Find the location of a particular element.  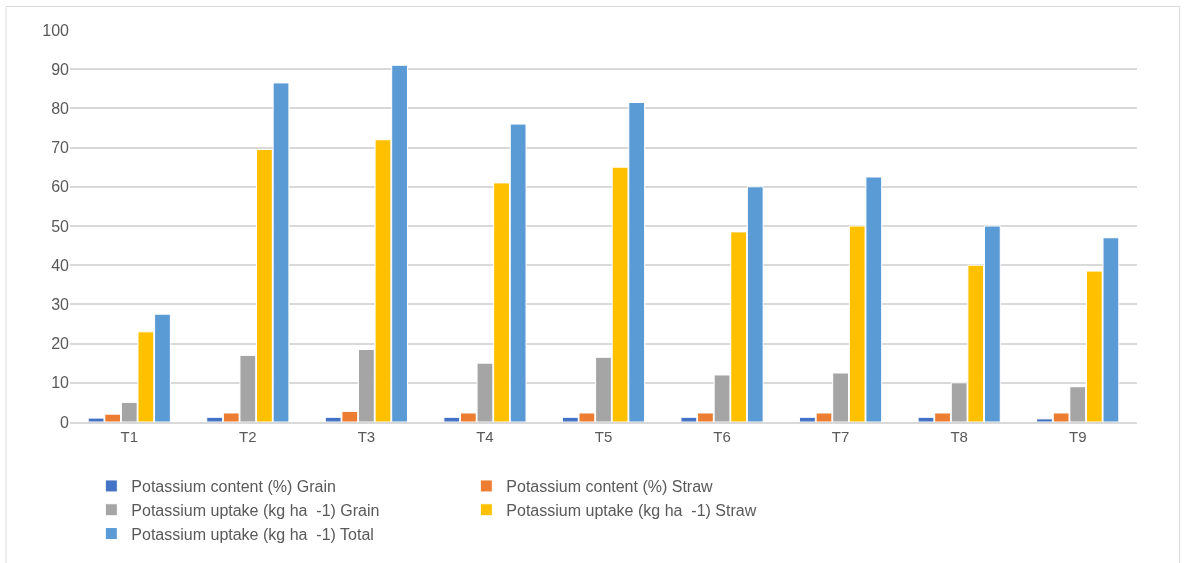

legend-label: Potassium uptake (kg ha -1) Straw is located at coordinates (631, 510).